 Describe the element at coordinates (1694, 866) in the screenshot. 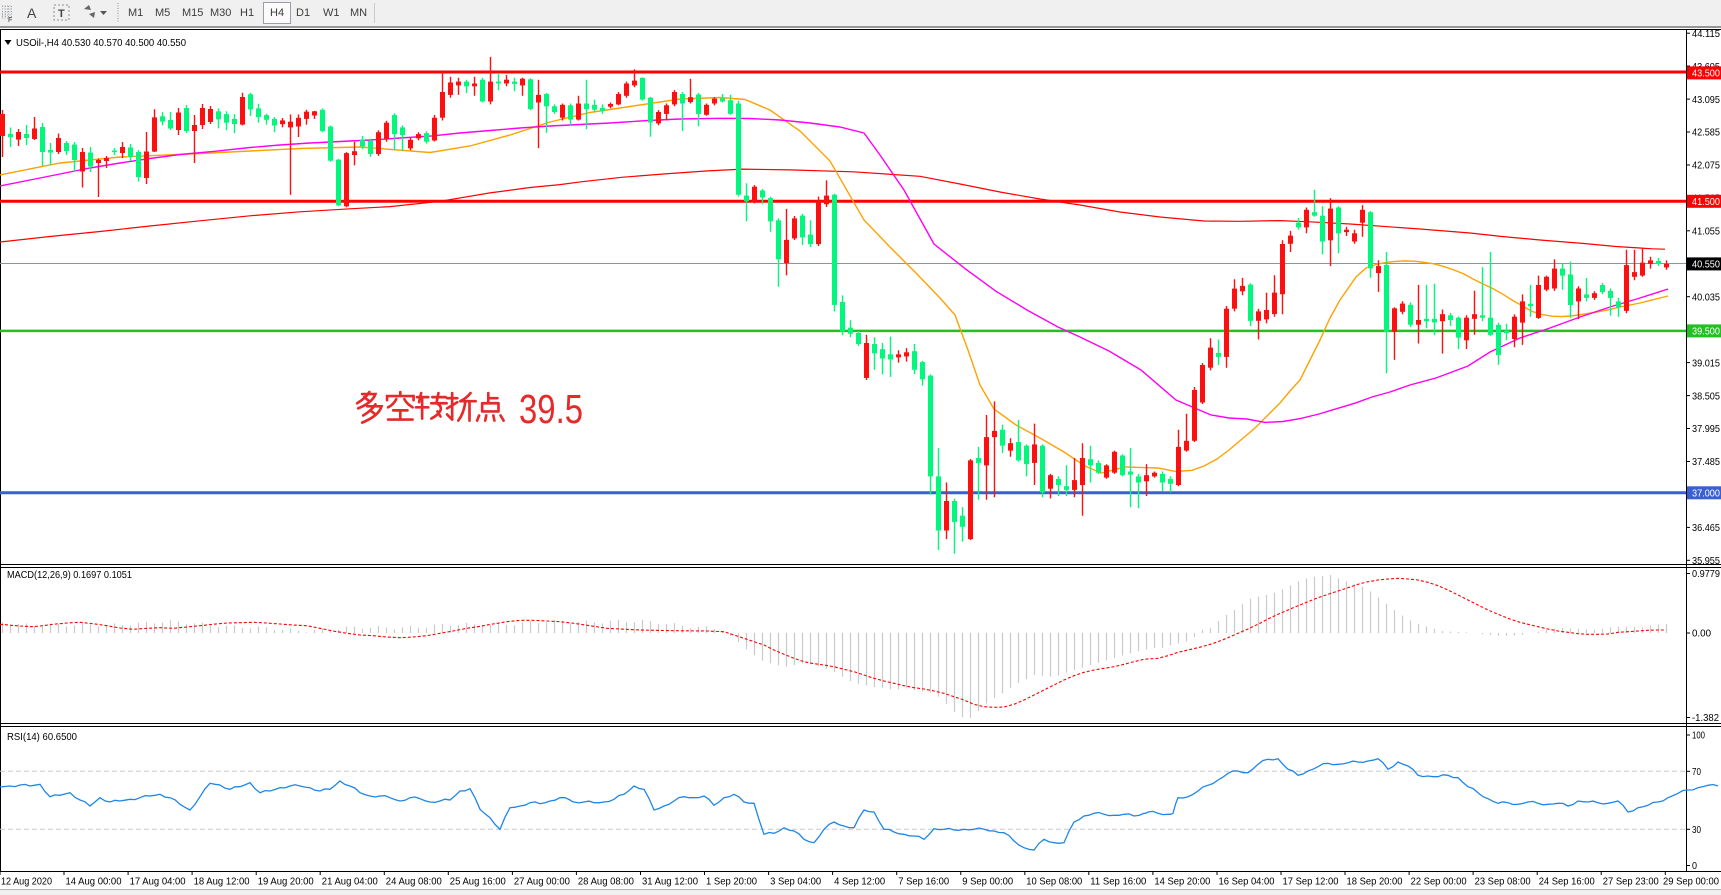

I see `svg-text: 0` at that location.